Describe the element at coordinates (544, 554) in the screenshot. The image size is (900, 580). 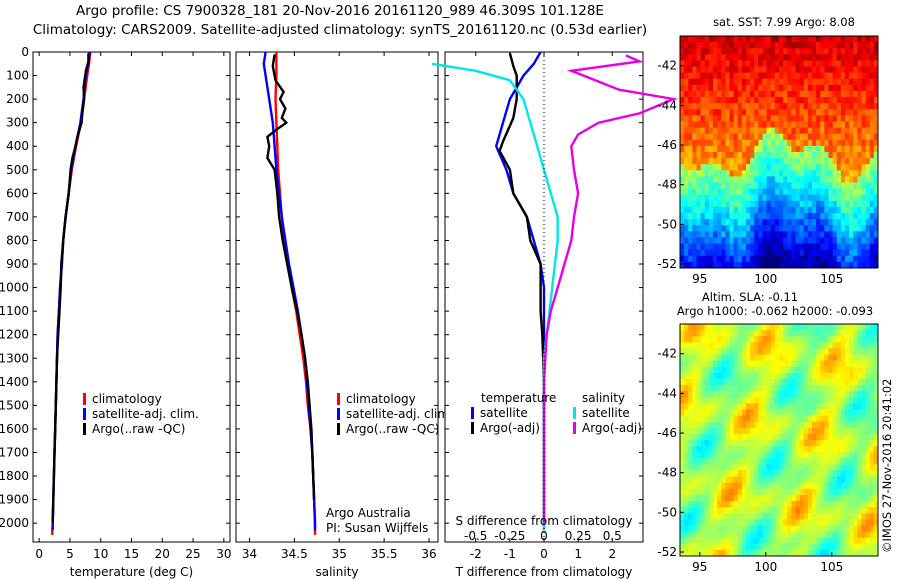
I see `x-tick-label: 0` at that location.